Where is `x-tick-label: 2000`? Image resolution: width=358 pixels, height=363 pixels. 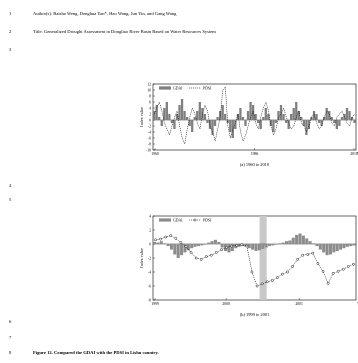
x-tick-label: 2000 is located at coordinates (226, 304).